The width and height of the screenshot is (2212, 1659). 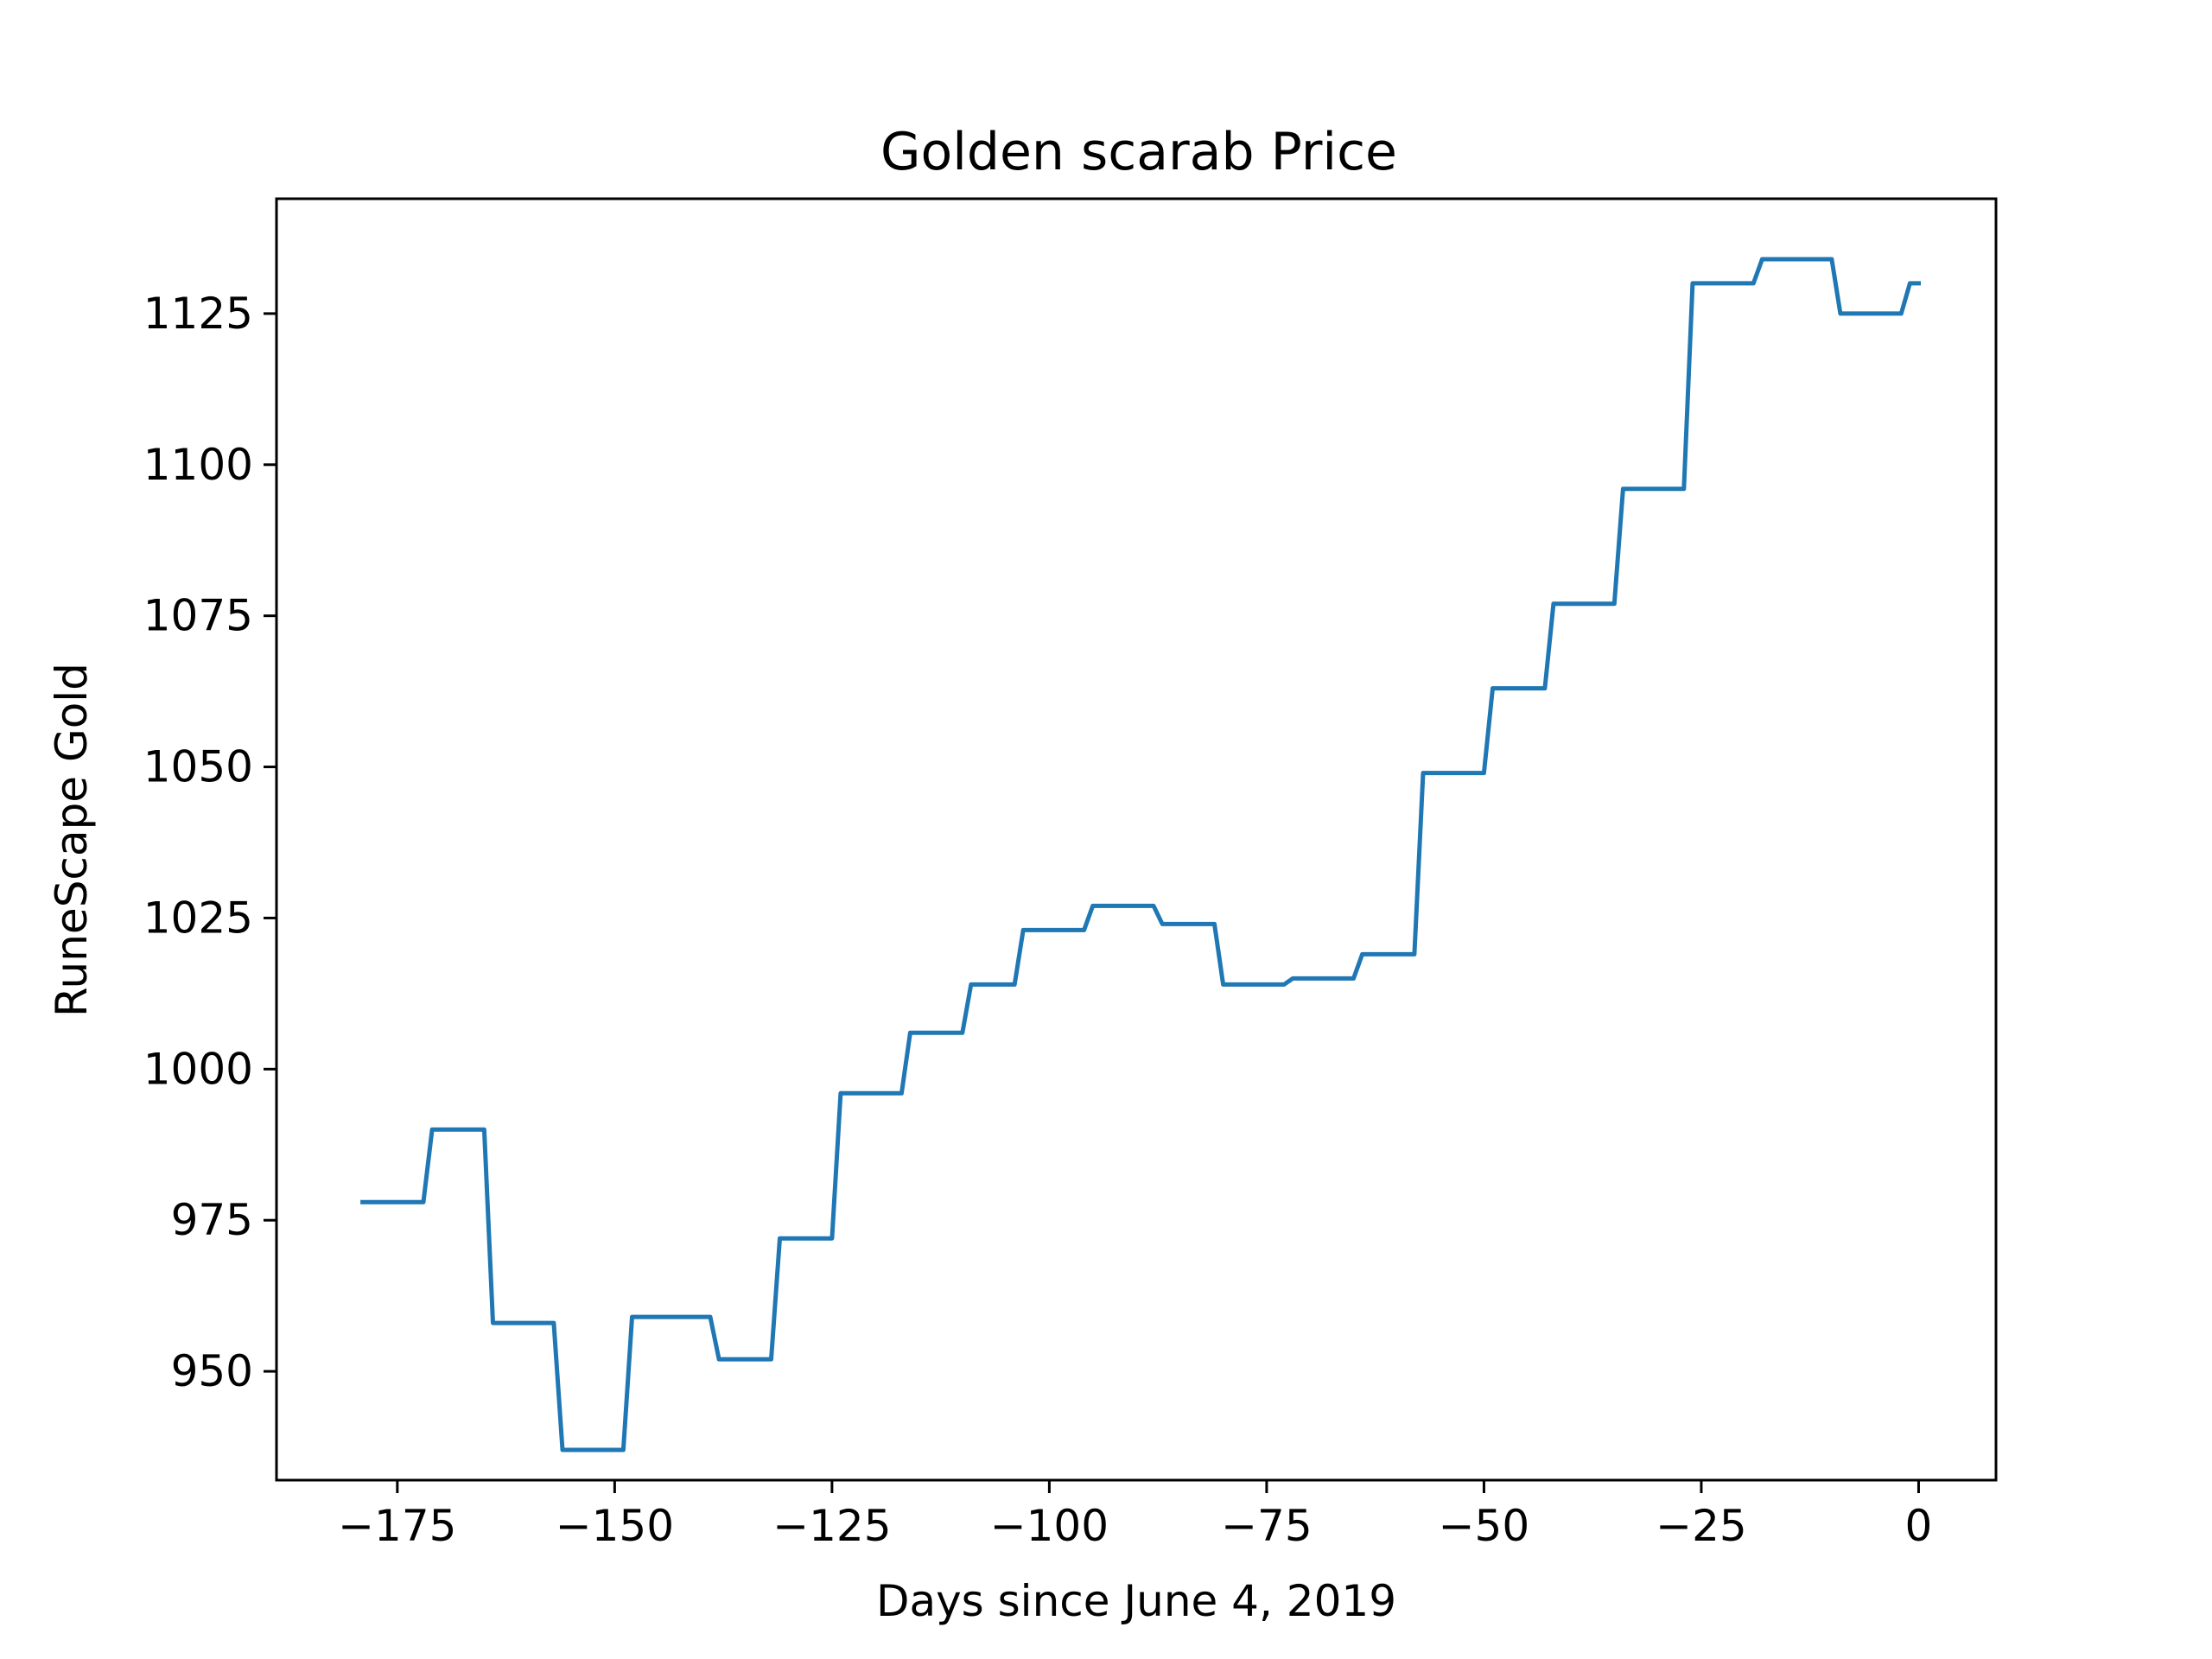 What do you see at coordinates (212, 1371) in the screenshot?
I see `y-tick-label: 950` at bounding box center [212, 1371].